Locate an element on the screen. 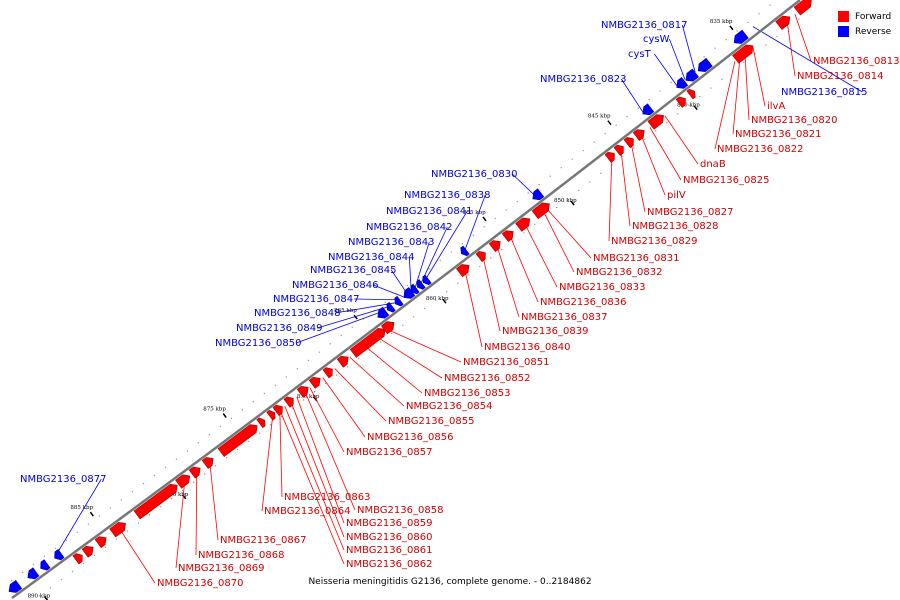  kbp-tick-label: 870 kbp is located at coordinates (308, 397).